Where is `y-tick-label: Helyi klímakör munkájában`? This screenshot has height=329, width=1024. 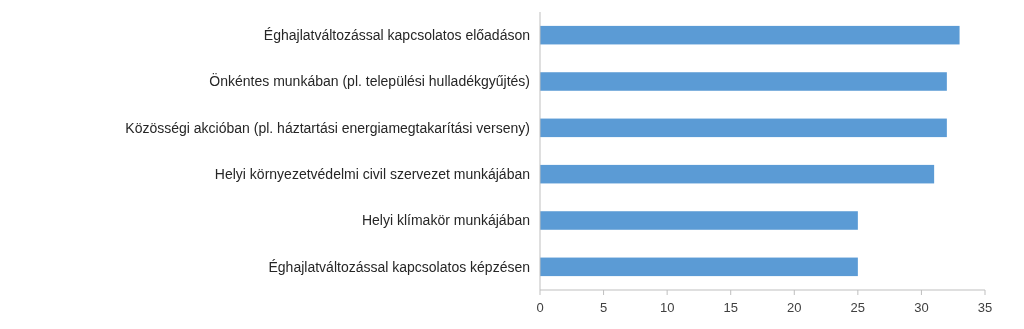
y-tick-label: Helyi klímakör munkájában is located at coordinates (445, 220).